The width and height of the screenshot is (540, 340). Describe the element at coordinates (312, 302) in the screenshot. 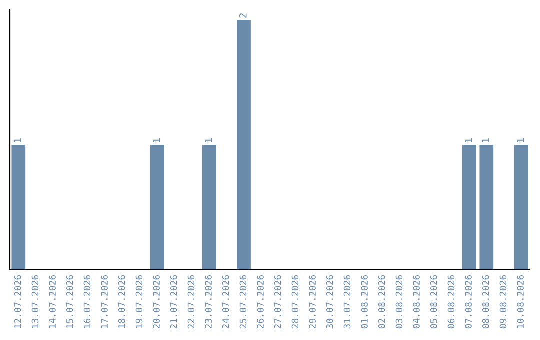

I see `x-tick-label: 29.07.2026` at that location.